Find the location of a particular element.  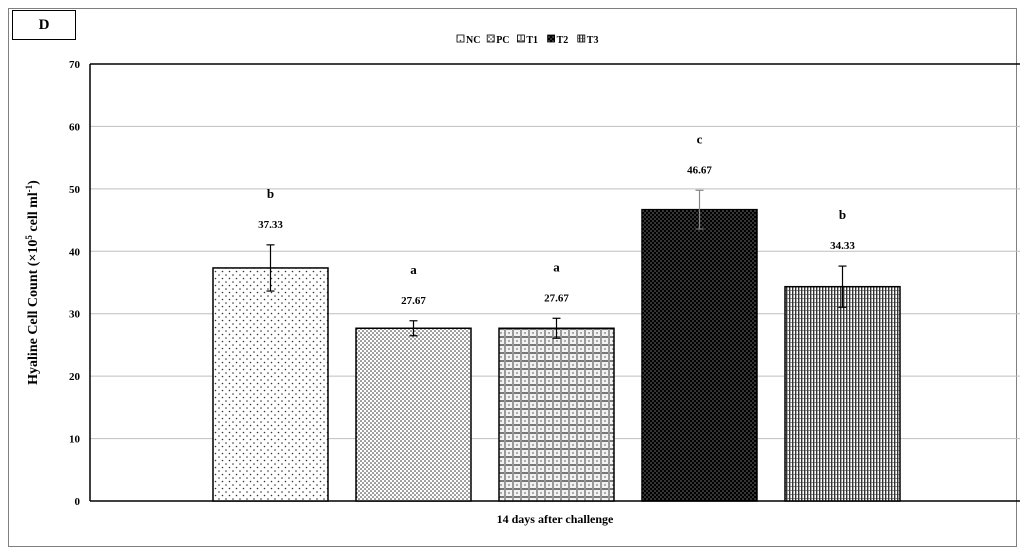

x-axis-label: 14 days after challenge is located at coordinates (555, 519).